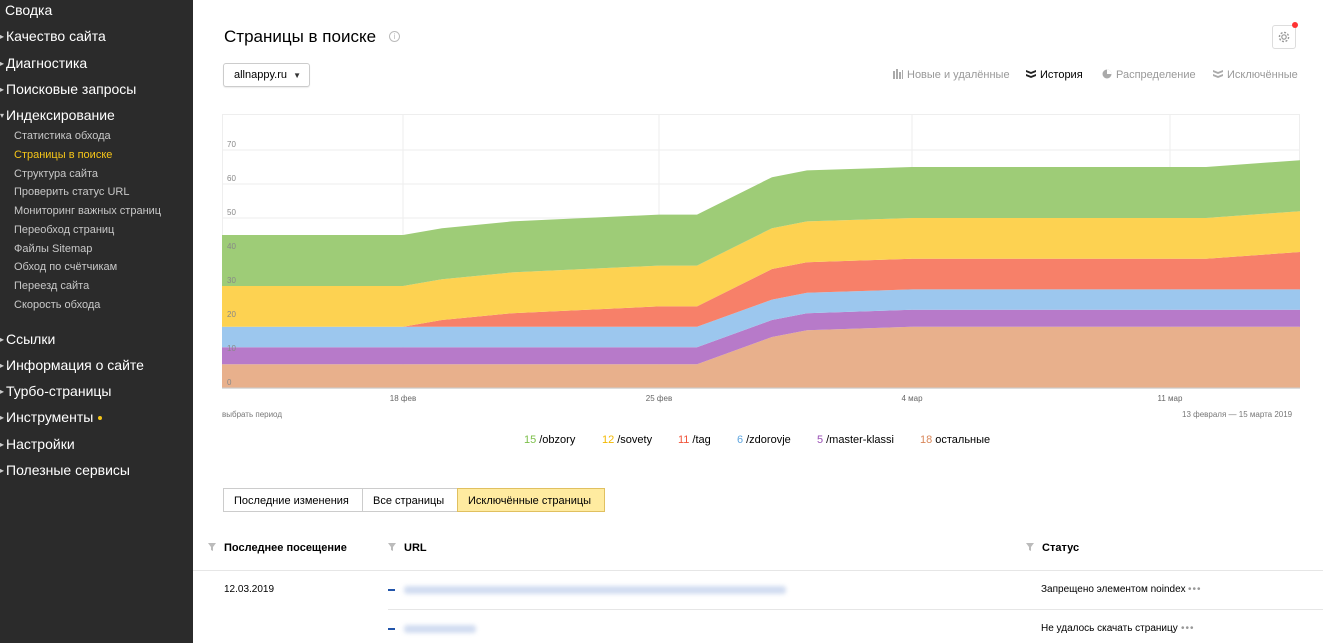 This screenshot has height=643, width=1323. I want to click on nav-sub-crawl-speed: Скорость обхода, so click(57, 305).